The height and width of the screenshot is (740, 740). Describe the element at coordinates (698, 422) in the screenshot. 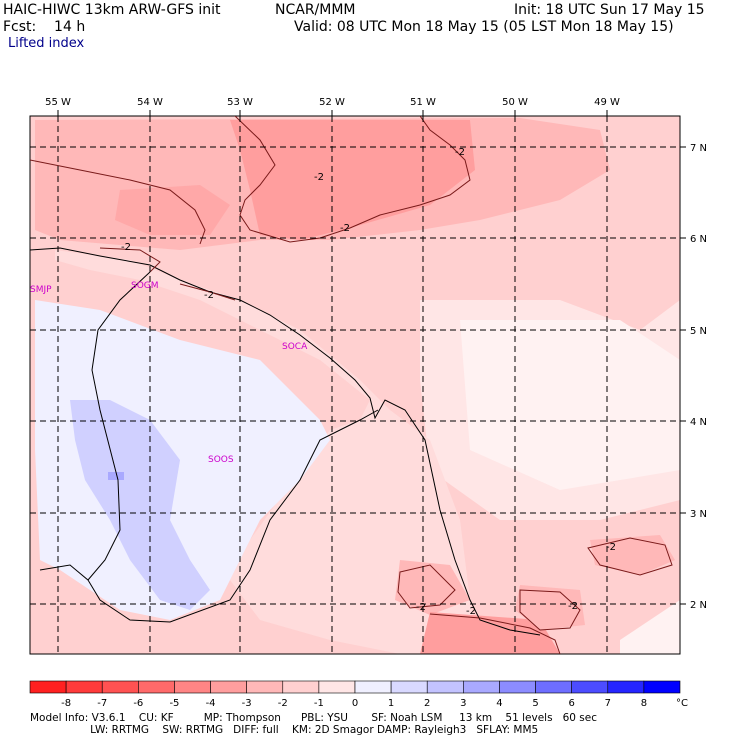

I see `lat-label: 4 N` at that location.